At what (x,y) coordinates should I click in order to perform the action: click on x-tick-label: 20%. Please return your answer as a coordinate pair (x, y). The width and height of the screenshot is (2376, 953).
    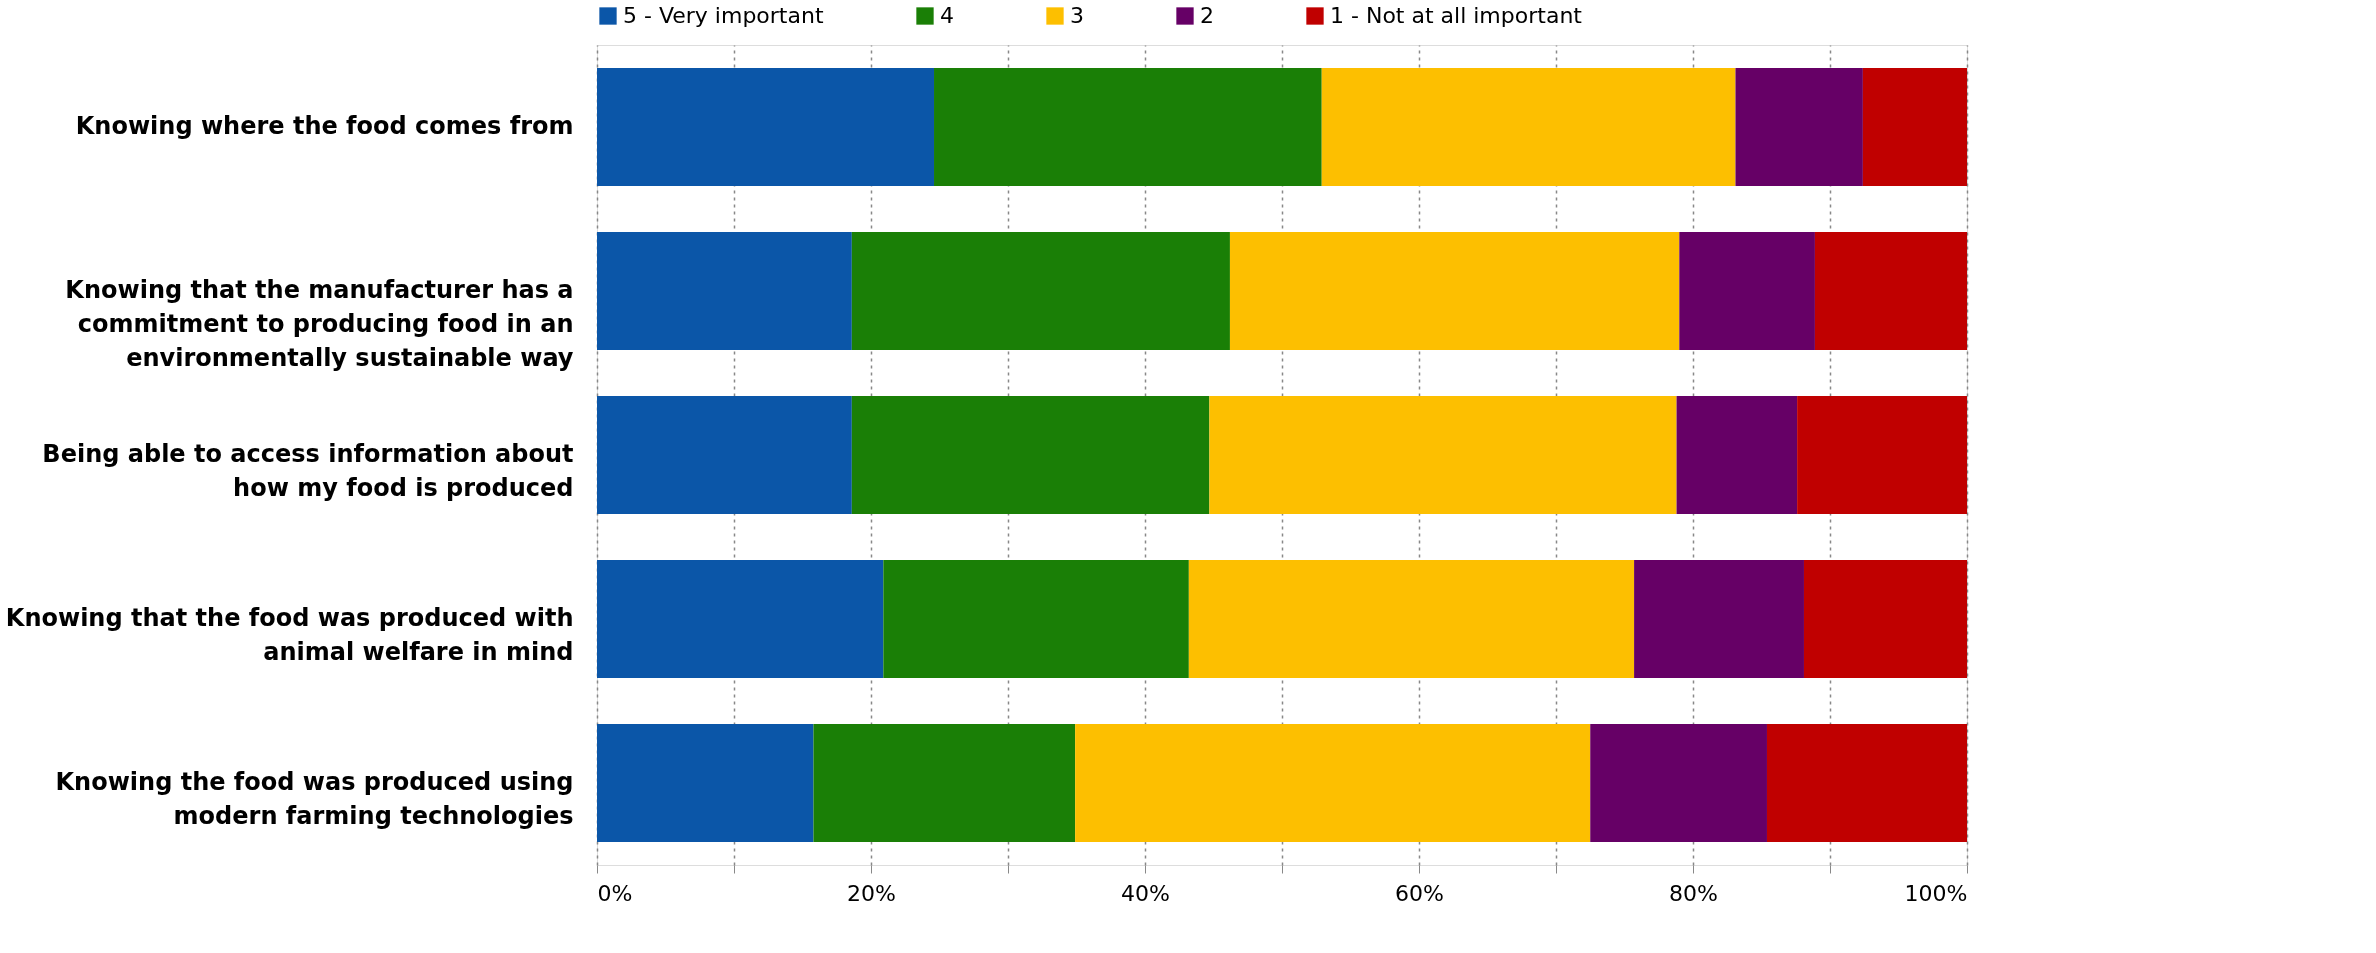
    Looking at the image, I should click on (871, 893).